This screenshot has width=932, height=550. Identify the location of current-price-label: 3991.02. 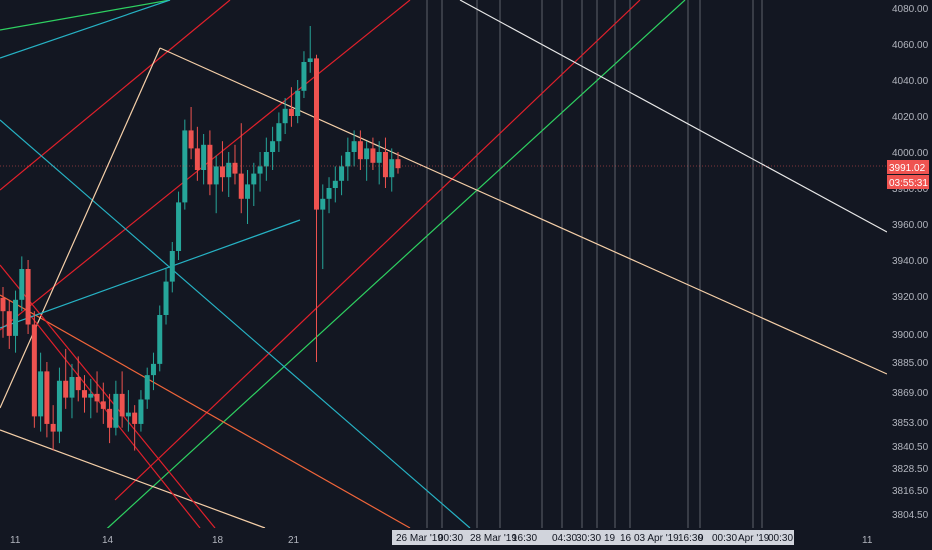
(907, 168).